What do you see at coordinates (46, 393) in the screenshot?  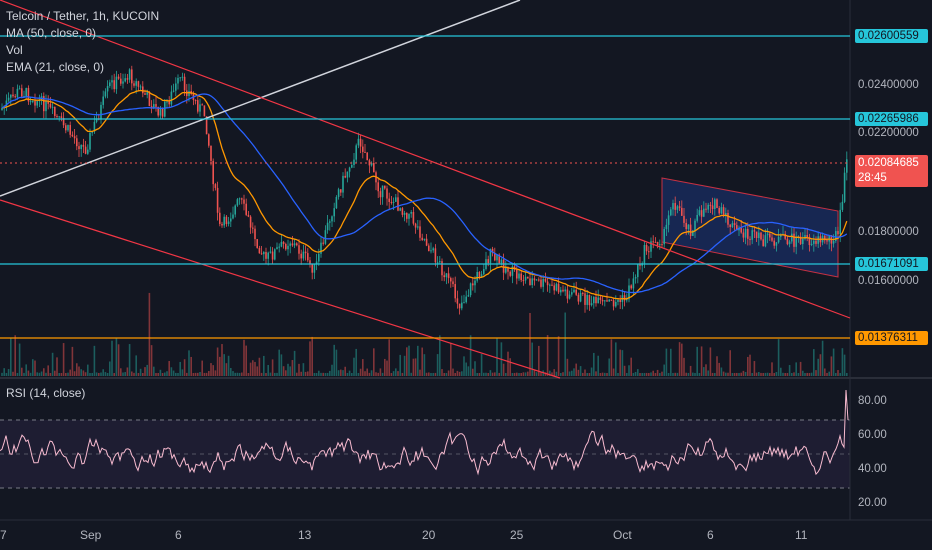 I see `rsi-legend: RSI (14, close)` at bounding box center [46, 393].